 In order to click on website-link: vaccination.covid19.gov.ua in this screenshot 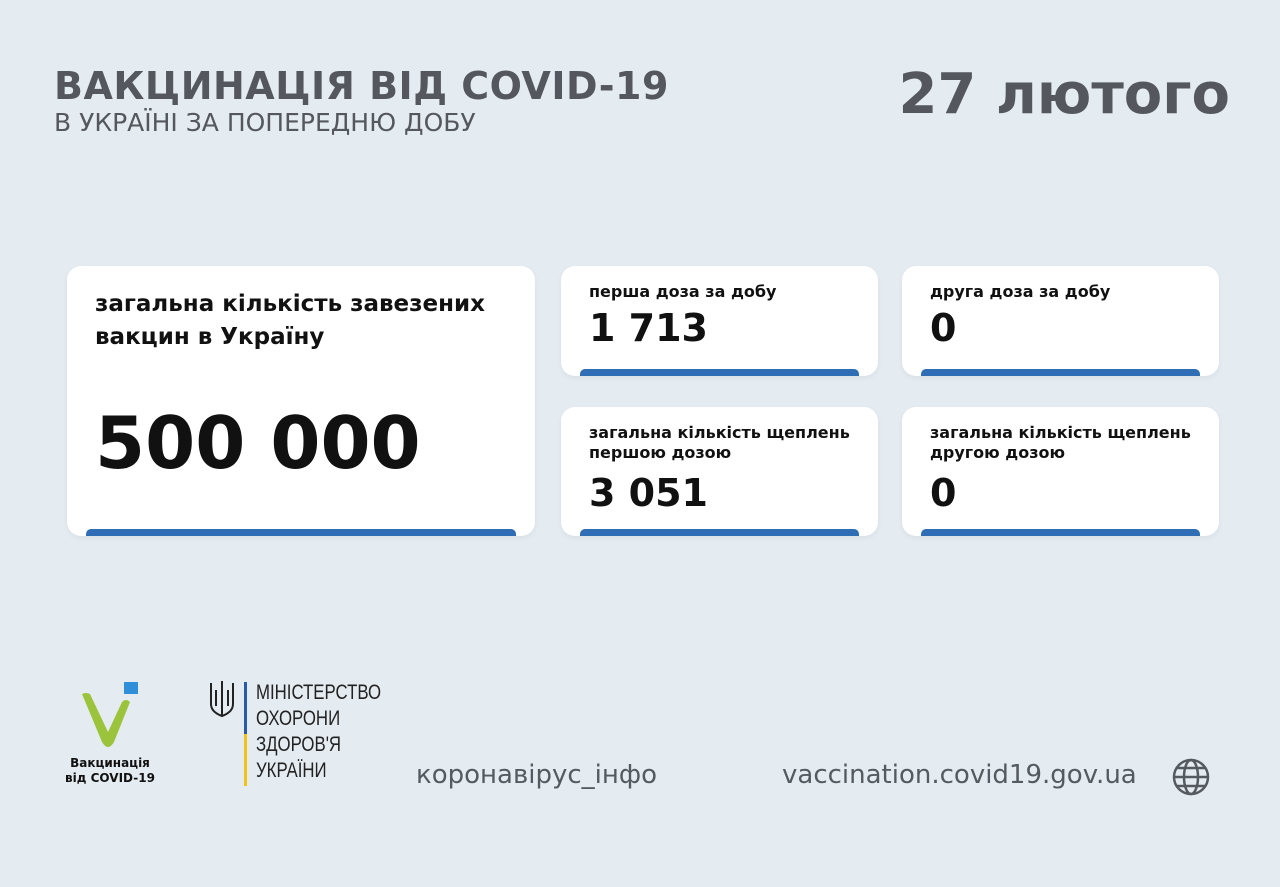, I will do `click(959, 775)`.